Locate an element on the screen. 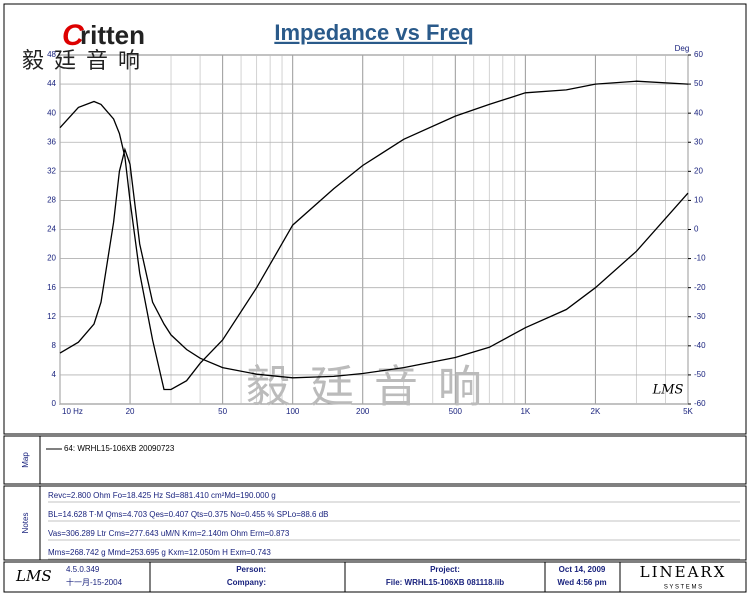 The height and width of the screenshot is (605, 750). y2-tick-label: 40 is located at coordinates (698, 112).